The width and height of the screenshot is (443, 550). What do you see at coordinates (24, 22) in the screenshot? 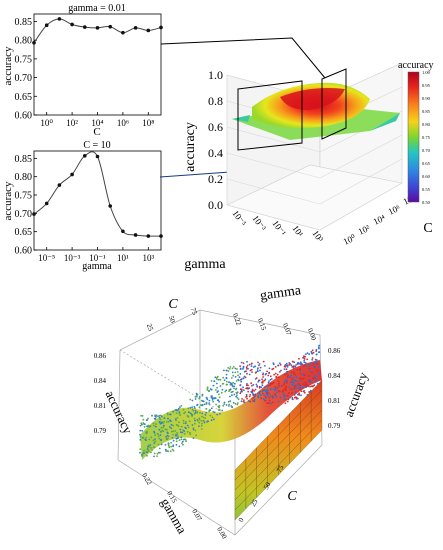
I see `y-tick-label: 0.85` at bounding box center [24, 22].